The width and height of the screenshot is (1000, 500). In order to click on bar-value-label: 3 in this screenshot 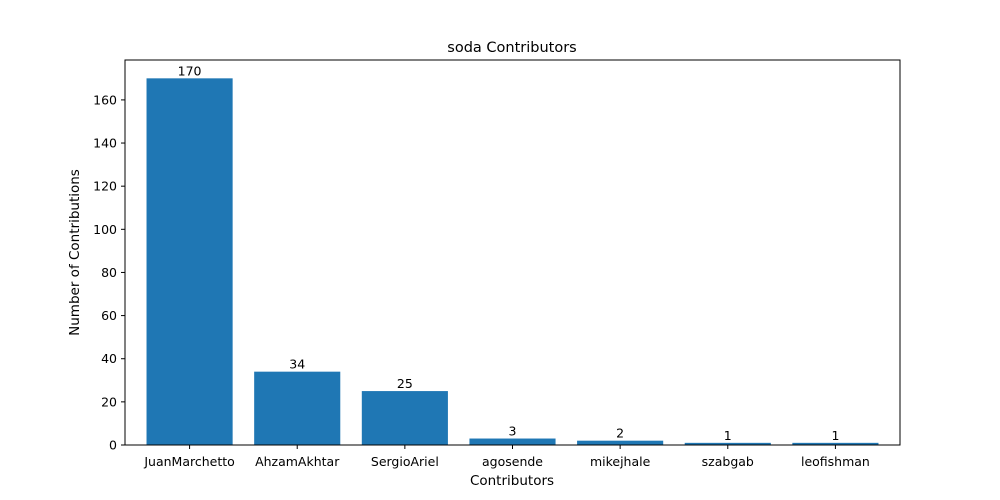, I will do `click(513, 431)`.